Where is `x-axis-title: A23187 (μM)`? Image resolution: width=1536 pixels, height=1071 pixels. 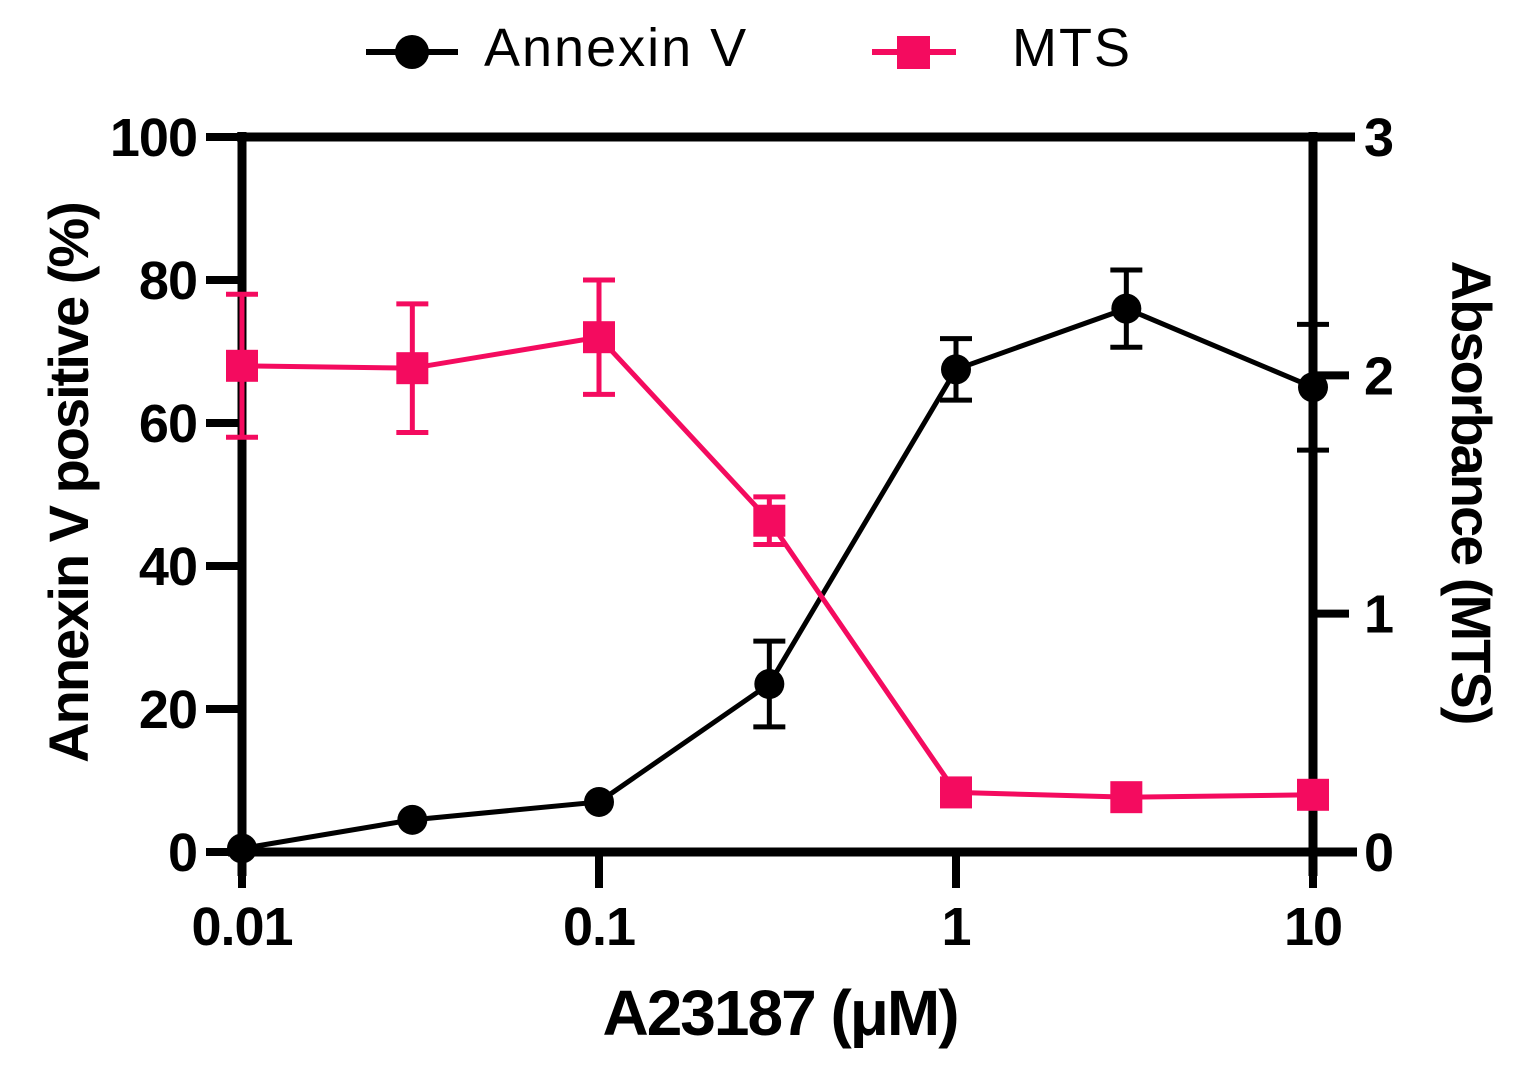 x-axis-title: A23187 (μM) is located at coordinates (779, 1013).